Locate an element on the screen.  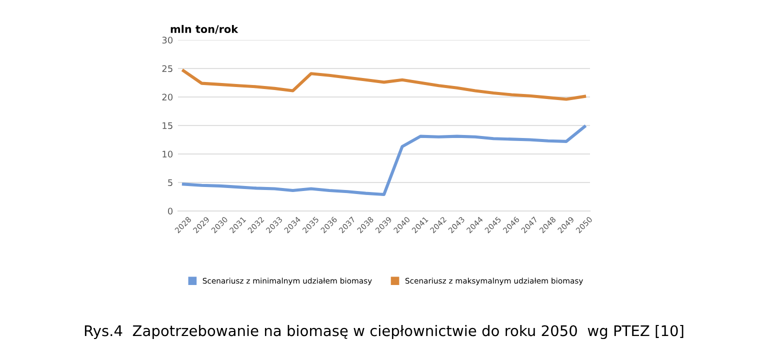
y-tick-label: 10 is located at coordinates (167, 154).